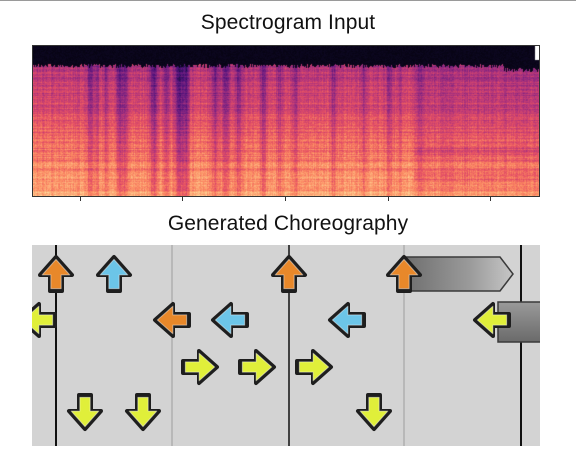 This screenshot has width=576, height=450. Describe the element at coordinates (288, 0) in the screenshot. I see `top-rule` at that location.